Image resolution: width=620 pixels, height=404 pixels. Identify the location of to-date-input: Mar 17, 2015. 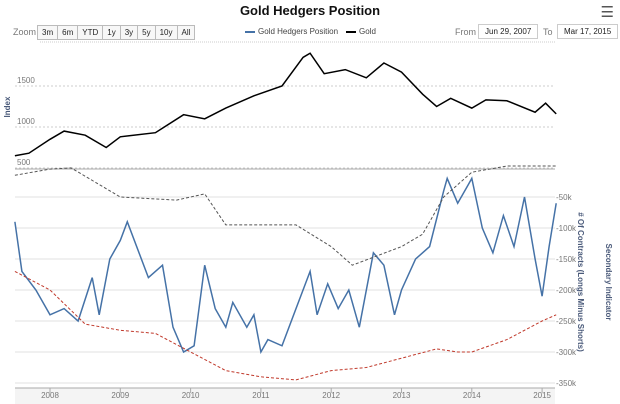
(588, 31).